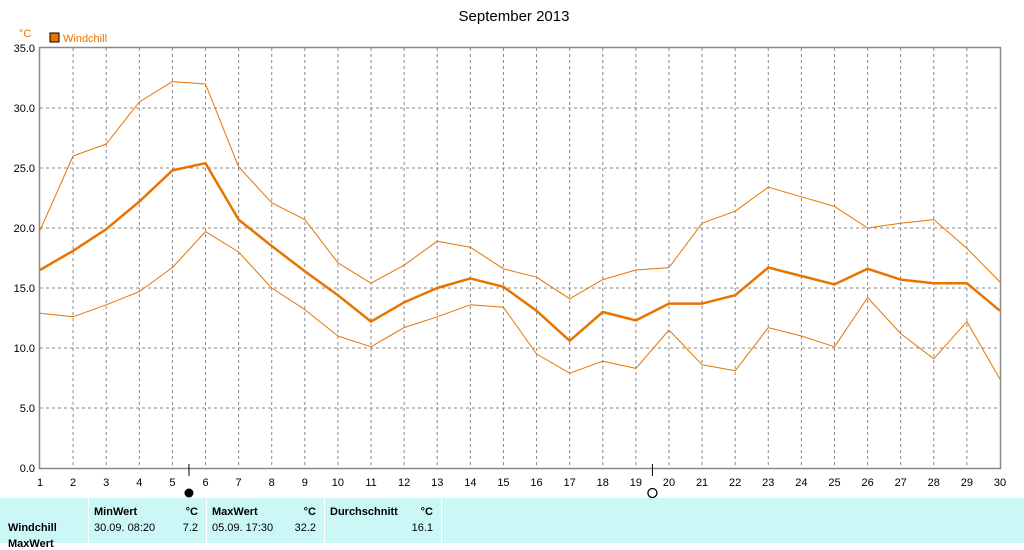  I want to click on x-tick-label: 3, so click(106, 483).